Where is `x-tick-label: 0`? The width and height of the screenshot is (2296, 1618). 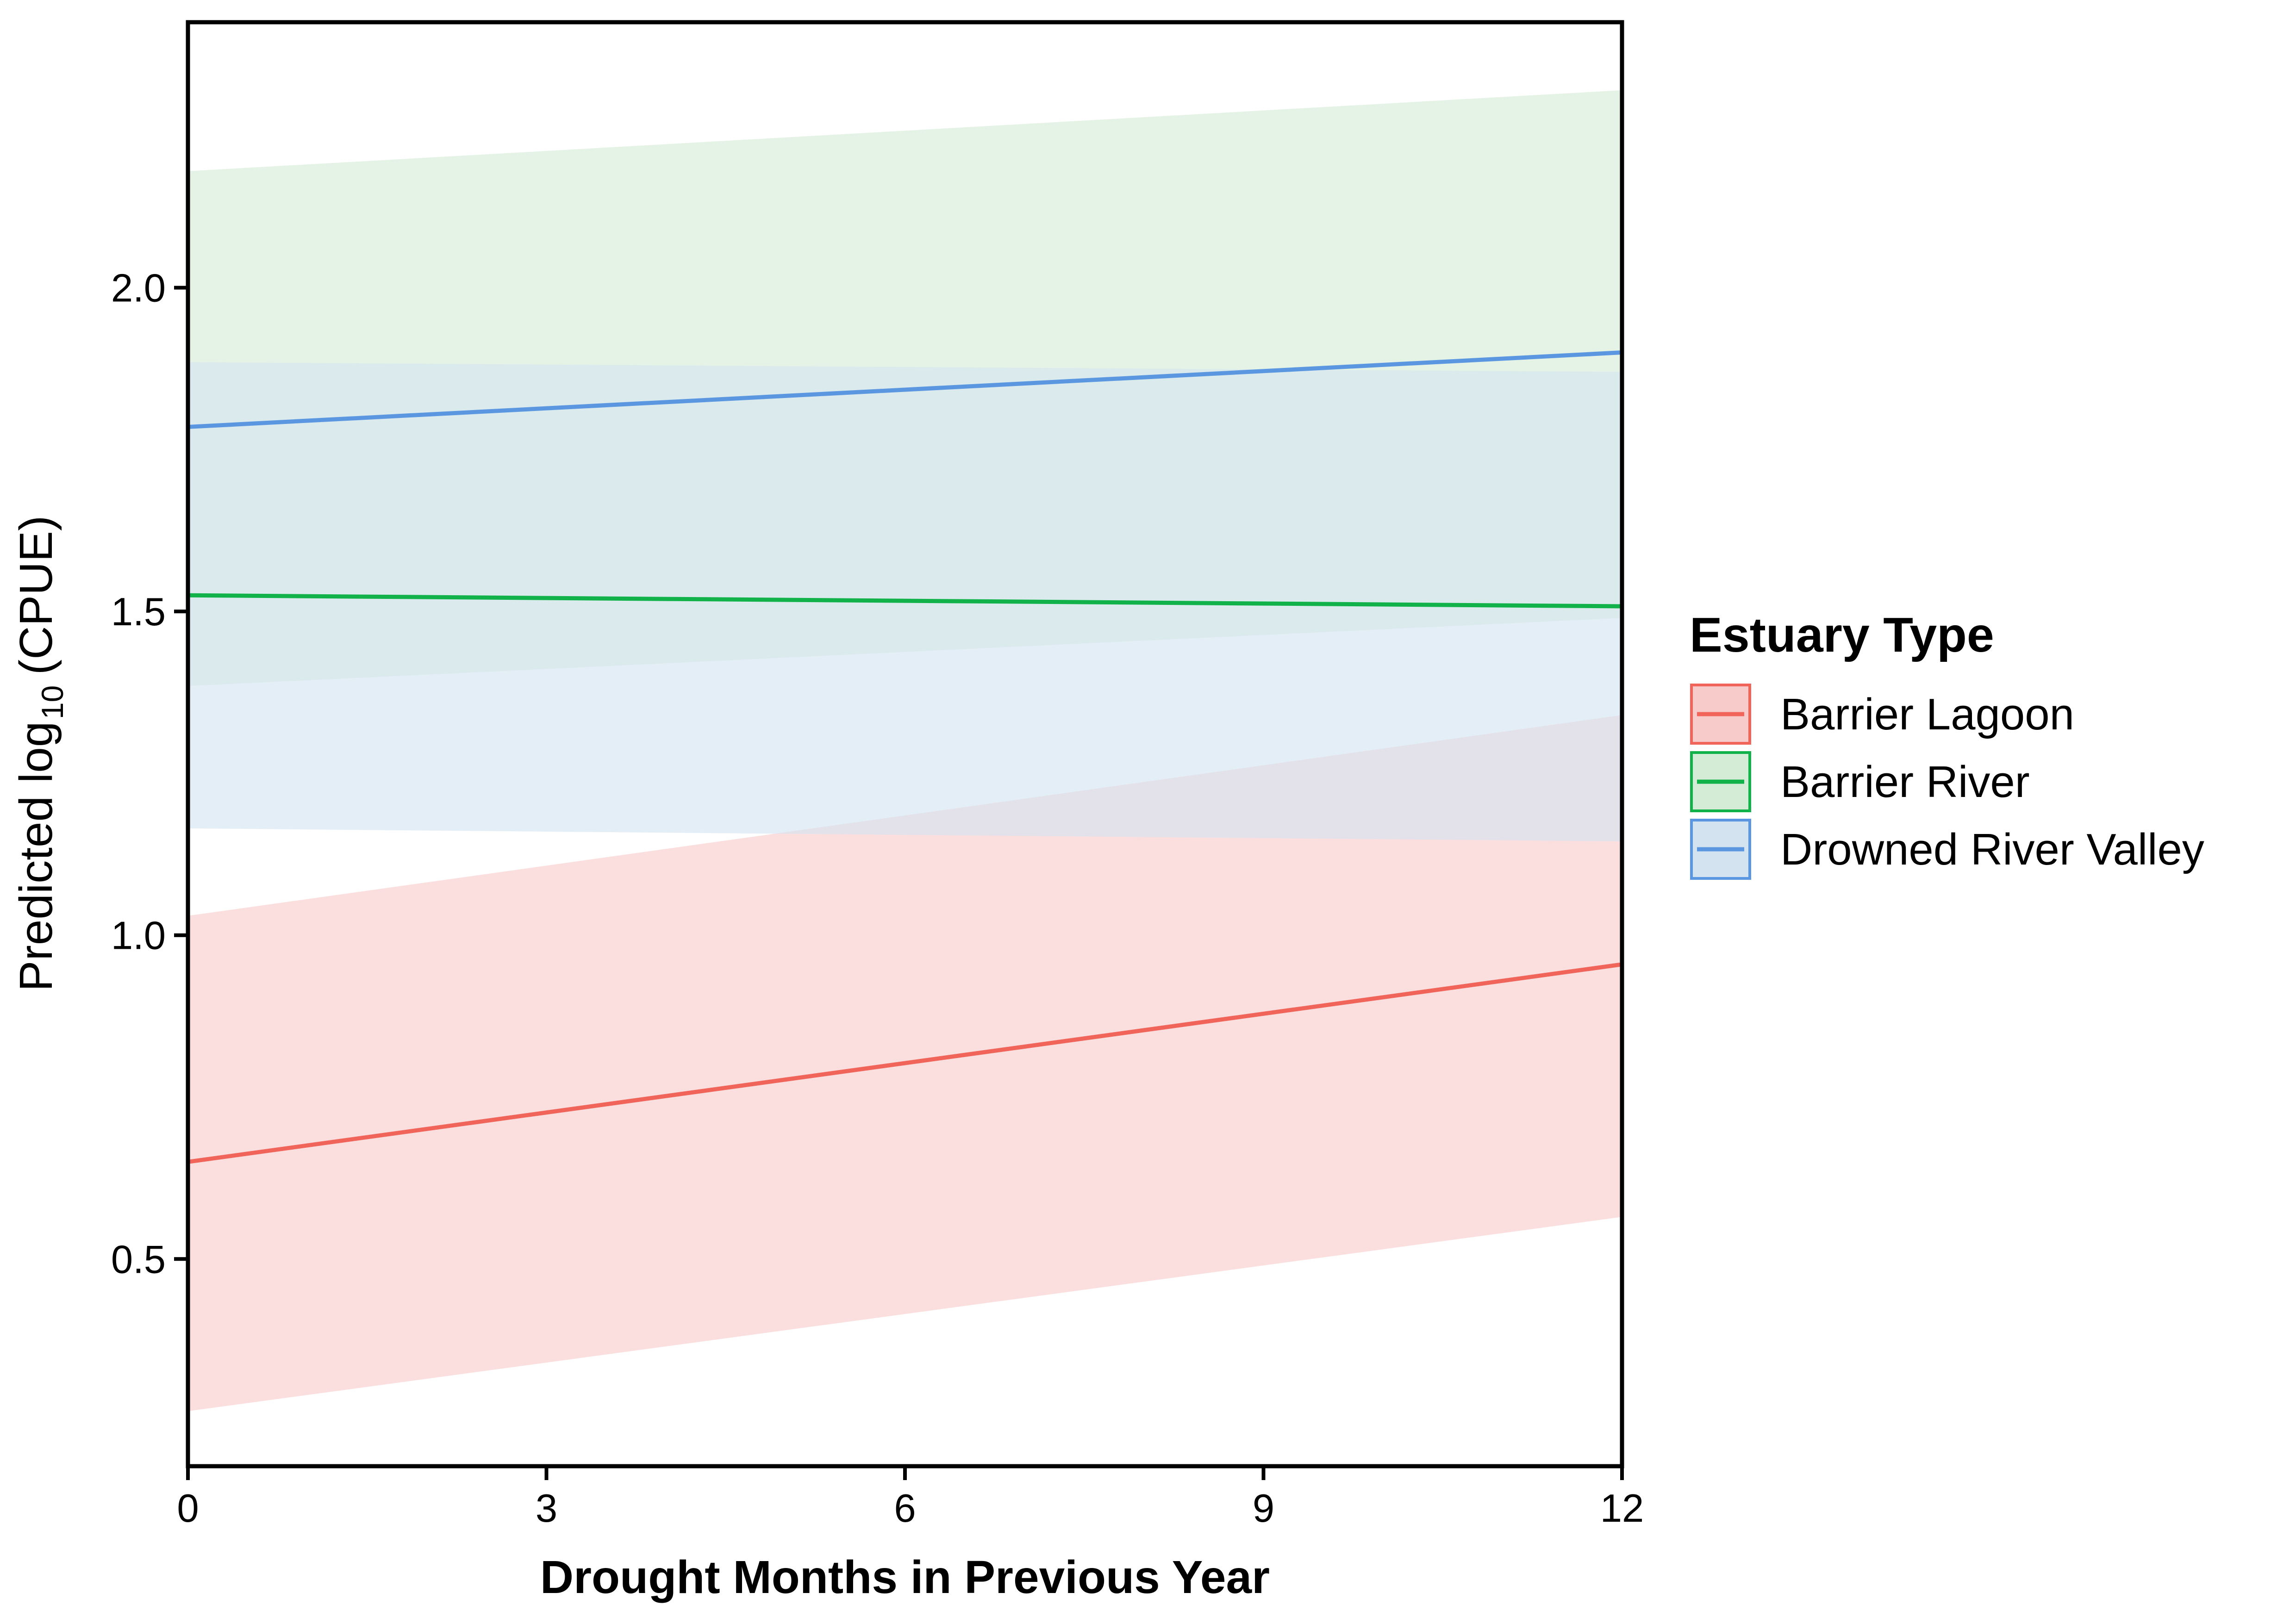 x-tick-label: 0 is located at coordinates (188, 1509).